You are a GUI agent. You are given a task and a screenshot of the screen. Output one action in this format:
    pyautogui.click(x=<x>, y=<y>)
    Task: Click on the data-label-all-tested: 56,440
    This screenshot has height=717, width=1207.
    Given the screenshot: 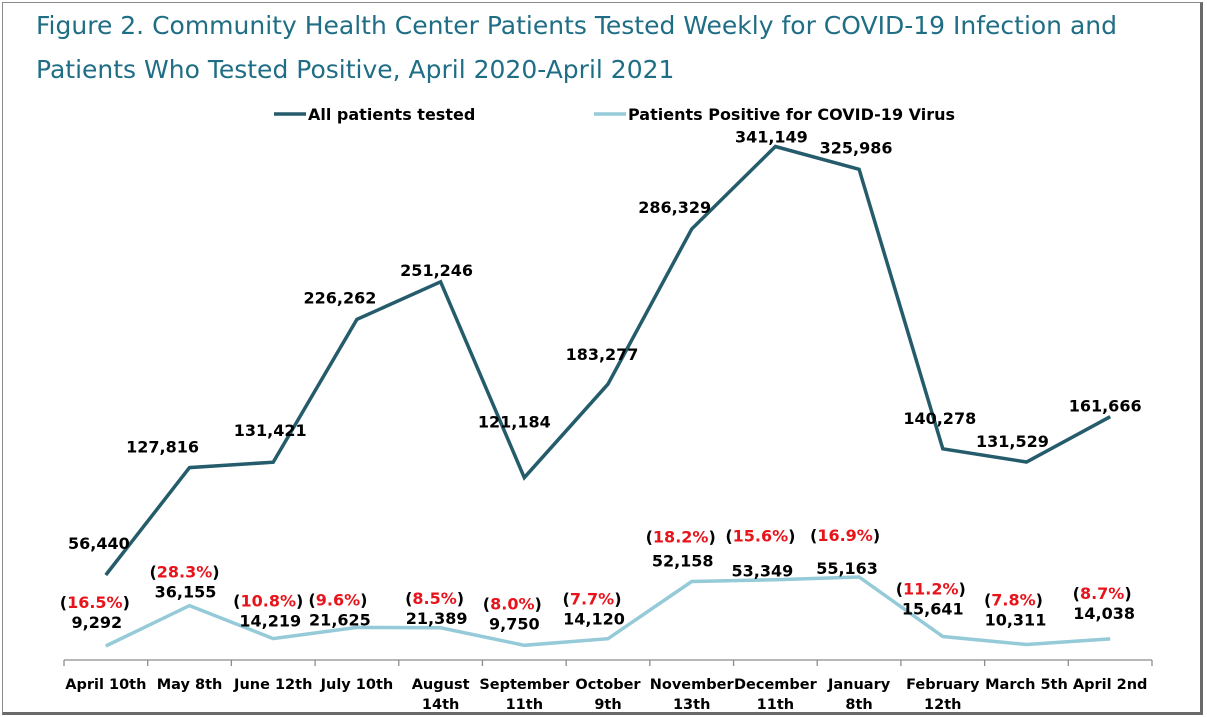 What is the action you would take?
    pyautogui.click(x=99, y=543)
    